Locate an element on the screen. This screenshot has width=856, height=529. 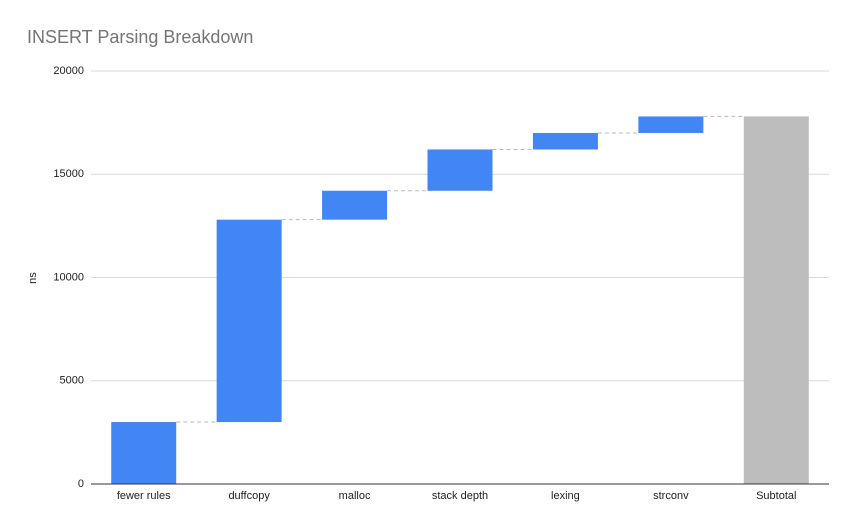
x-tick-label: Subtotal is located at coordinates (776, 496).